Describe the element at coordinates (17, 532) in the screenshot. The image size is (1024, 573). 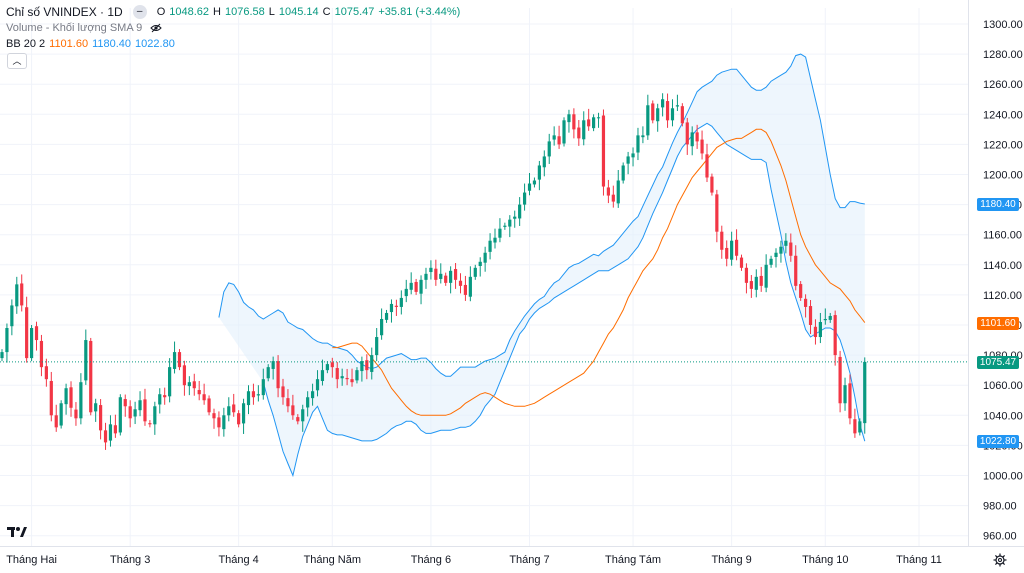
I see `tradingview-logo-icon` at that location.